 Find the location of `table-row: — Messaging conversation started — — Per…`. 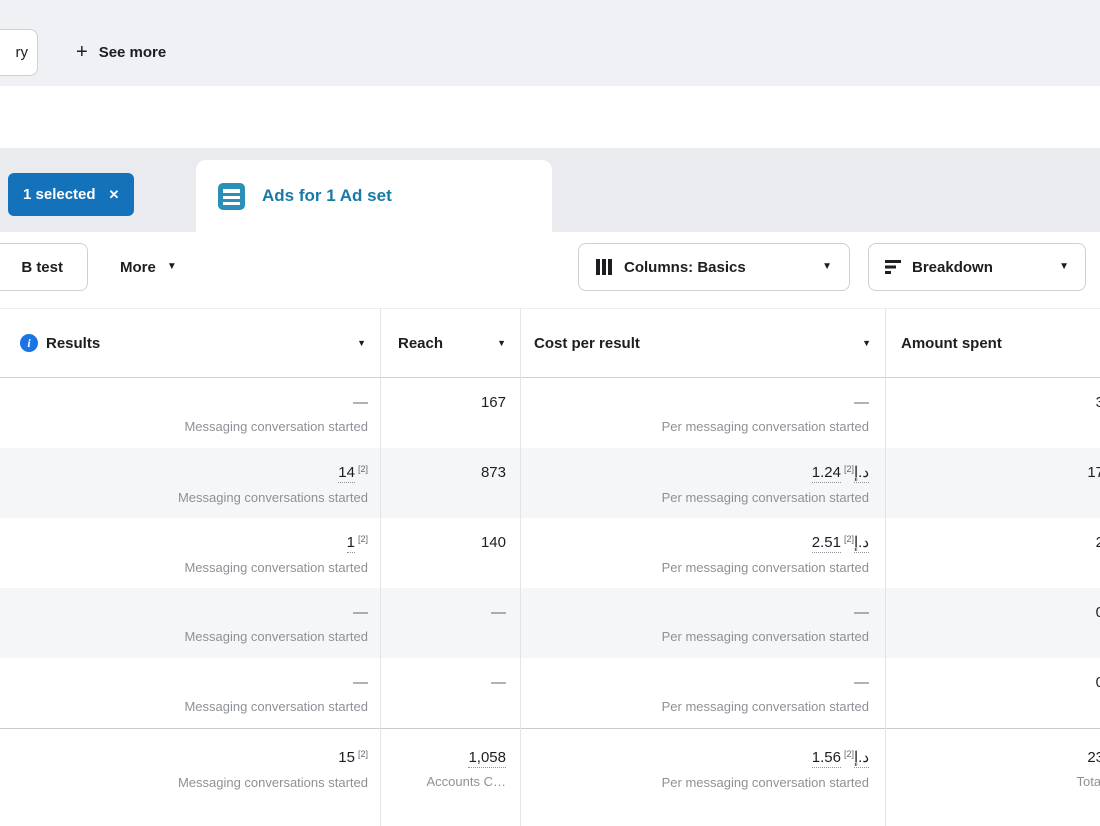

table-row: — Messaging conversation started — — Per… is located at coordinates (550, 693).